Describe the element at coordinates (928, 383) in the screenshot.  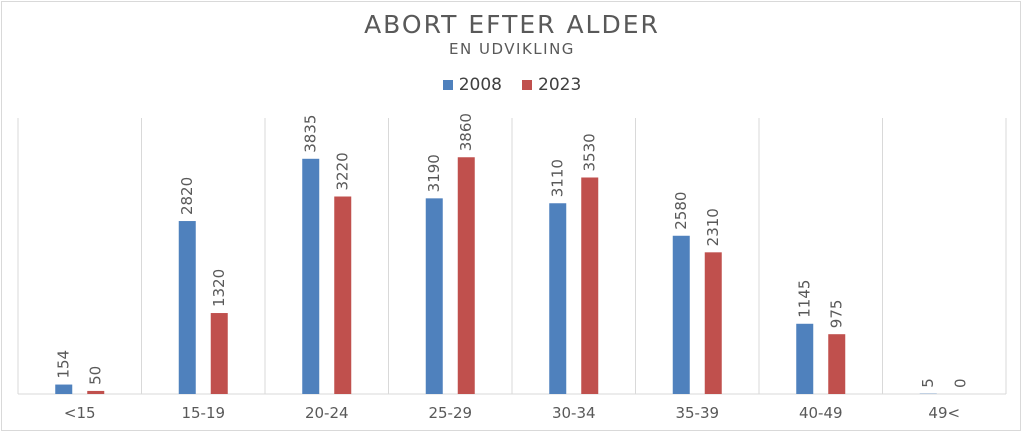
I see `data-label-2008-7: 5` at that location.